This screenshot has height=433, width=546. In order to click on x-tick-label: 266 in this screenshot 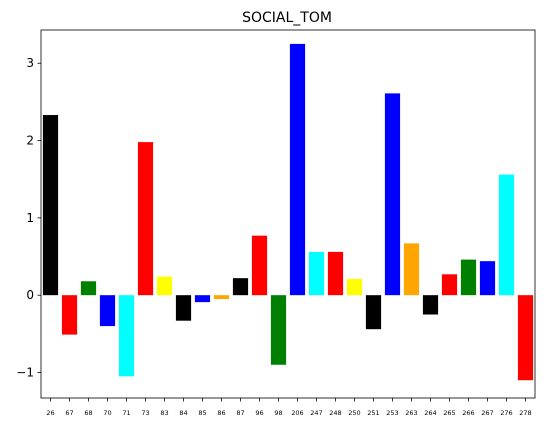, I will do `click(468, 413)`.